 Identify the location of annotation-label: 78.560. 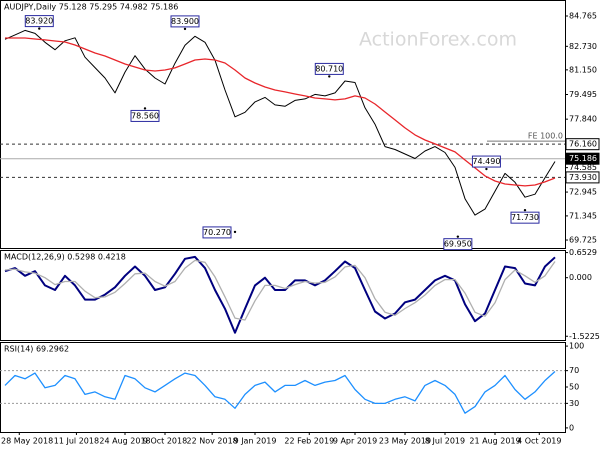
(145, 115).